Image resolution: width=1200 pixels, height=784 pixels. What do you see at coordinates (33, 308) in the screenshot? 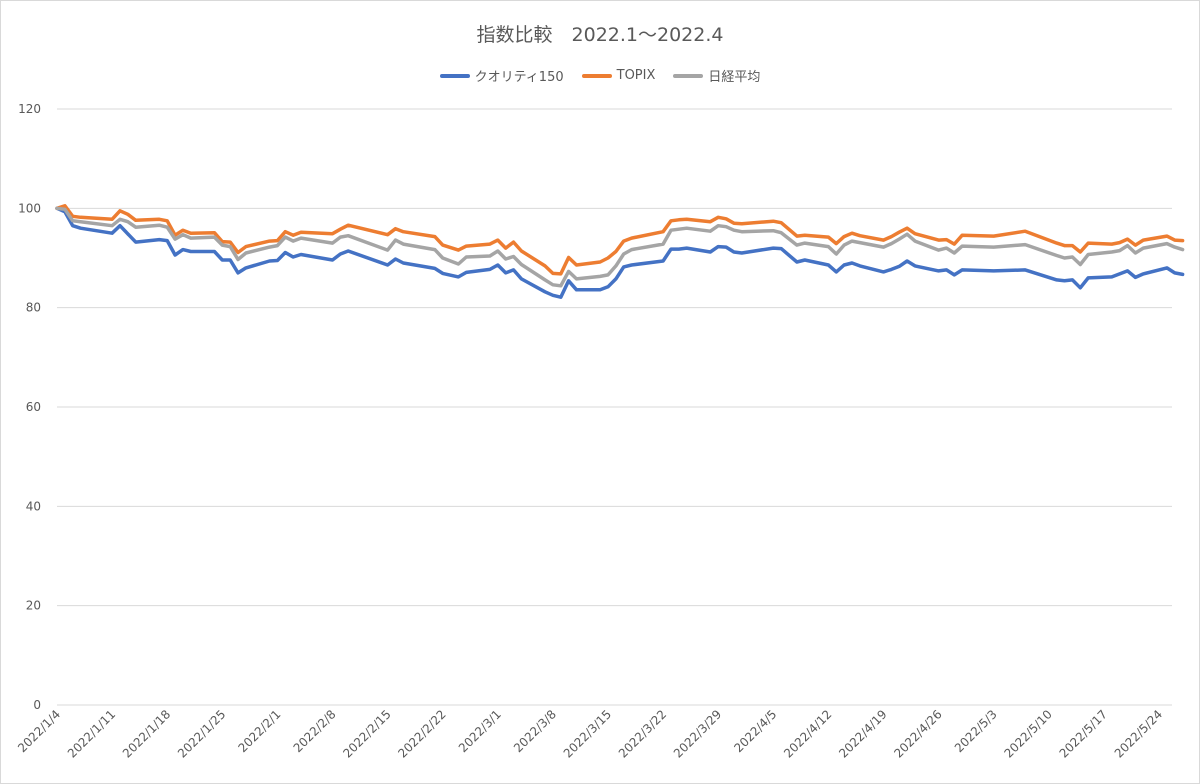
I see `y-tick-label: 80` at bounding box center [33, 308].